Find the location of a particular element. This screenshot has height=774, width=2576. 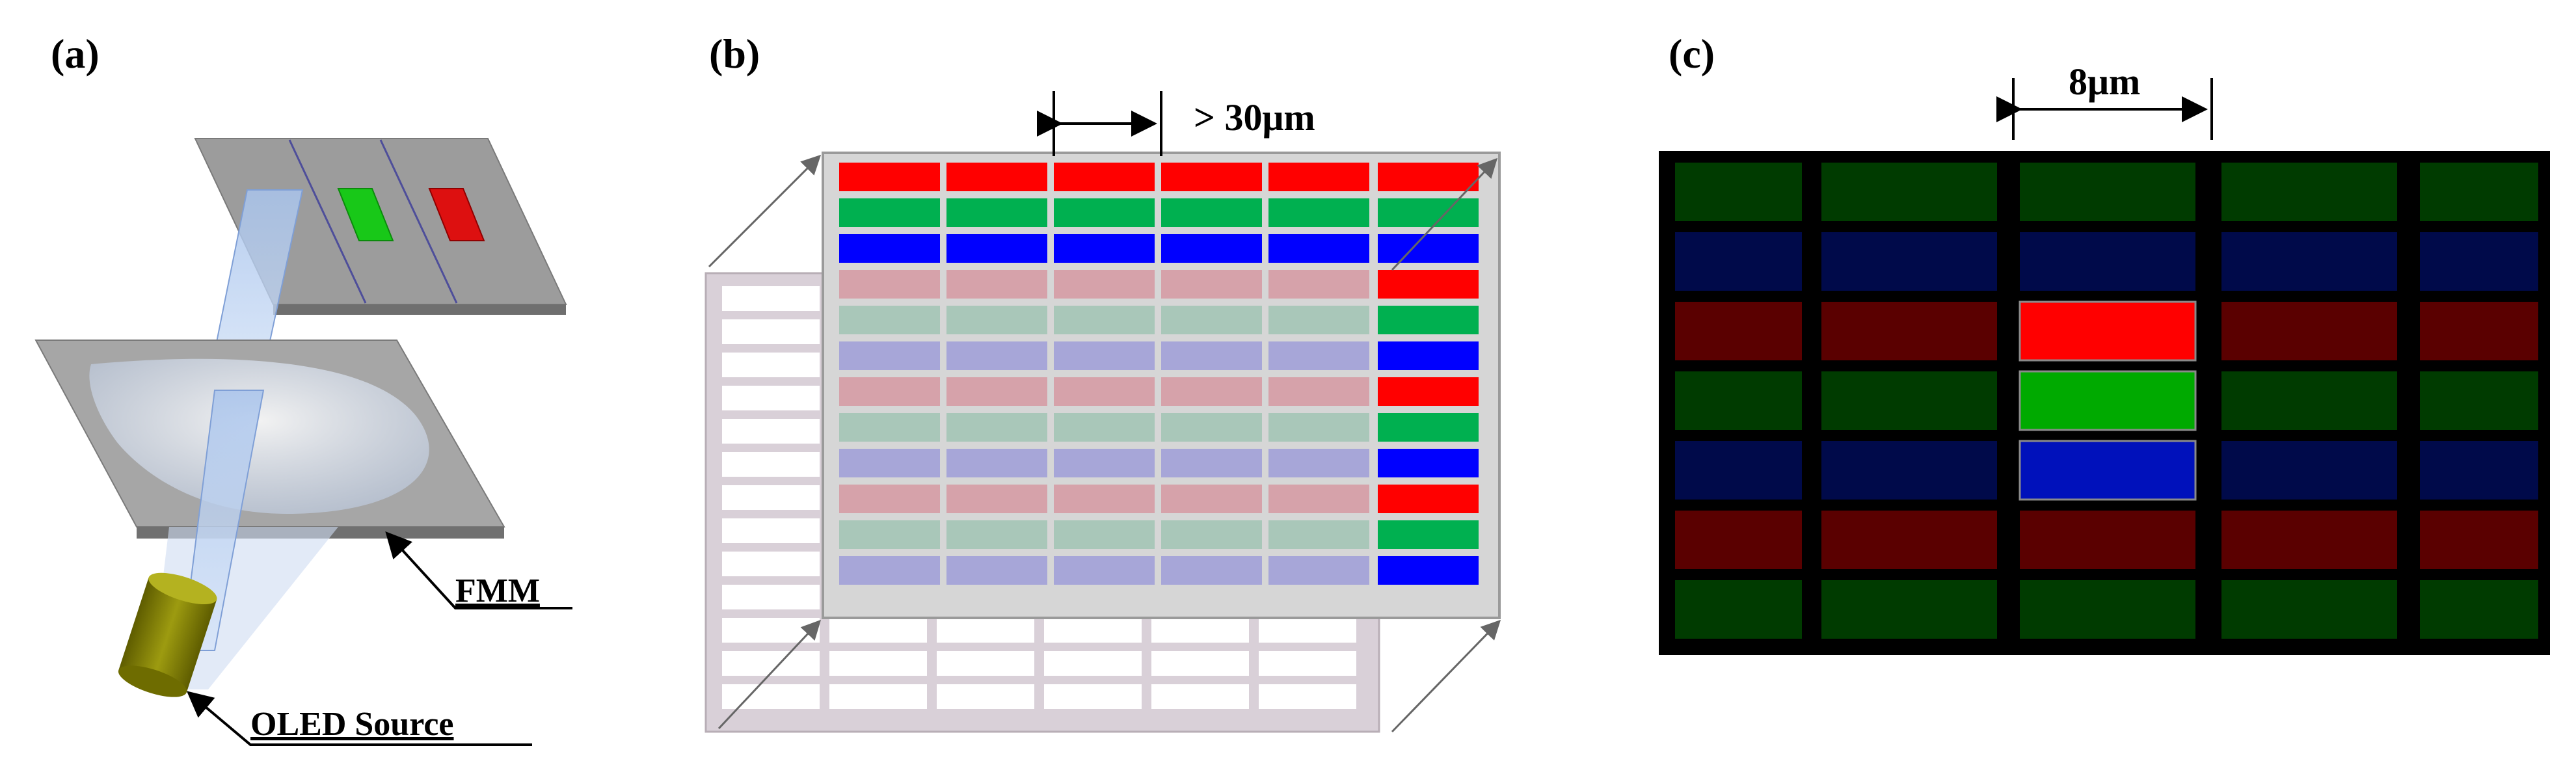

fmm-callout-line is located at coordinates (479, 570).